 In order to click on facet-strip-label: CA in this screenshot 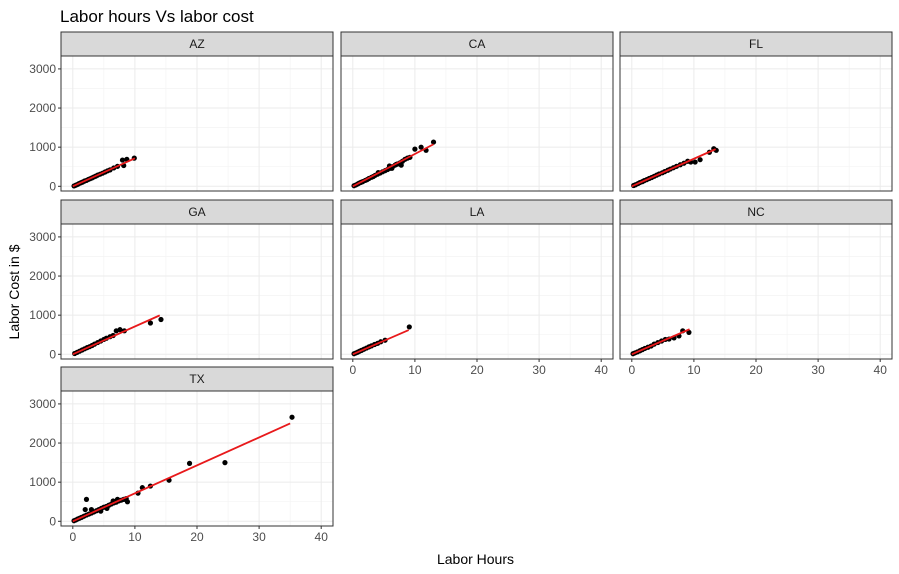, I will do `click(477, 44)`.